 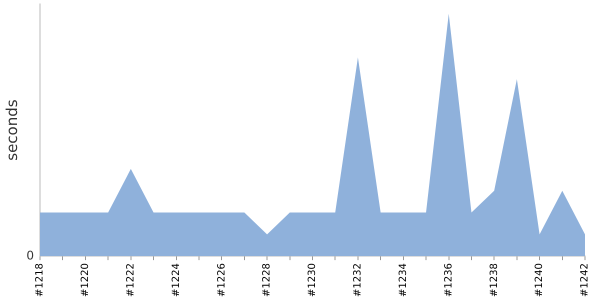 I want to click on x-tick-label: #1218, so click(x=40, y=280).